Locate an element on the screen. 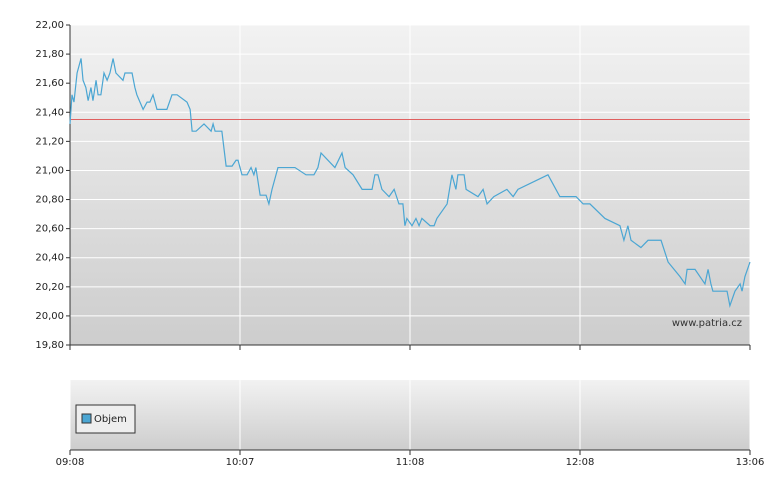 The image size is (780, 490). legend-label: Objem is located at coordinates (110, 419).